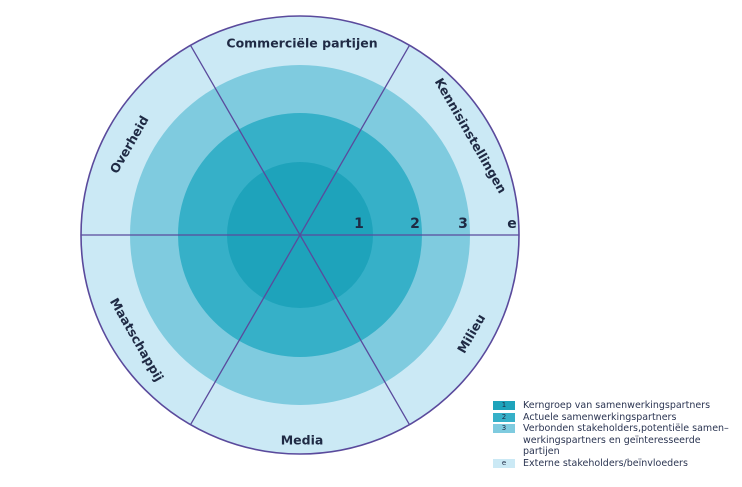 This screenshot has width=742, height=487. What do you see at coordinates (504, 417) in the screenshot?
I see `legend-swatch-2: 2` at bounding box center [504, 417].